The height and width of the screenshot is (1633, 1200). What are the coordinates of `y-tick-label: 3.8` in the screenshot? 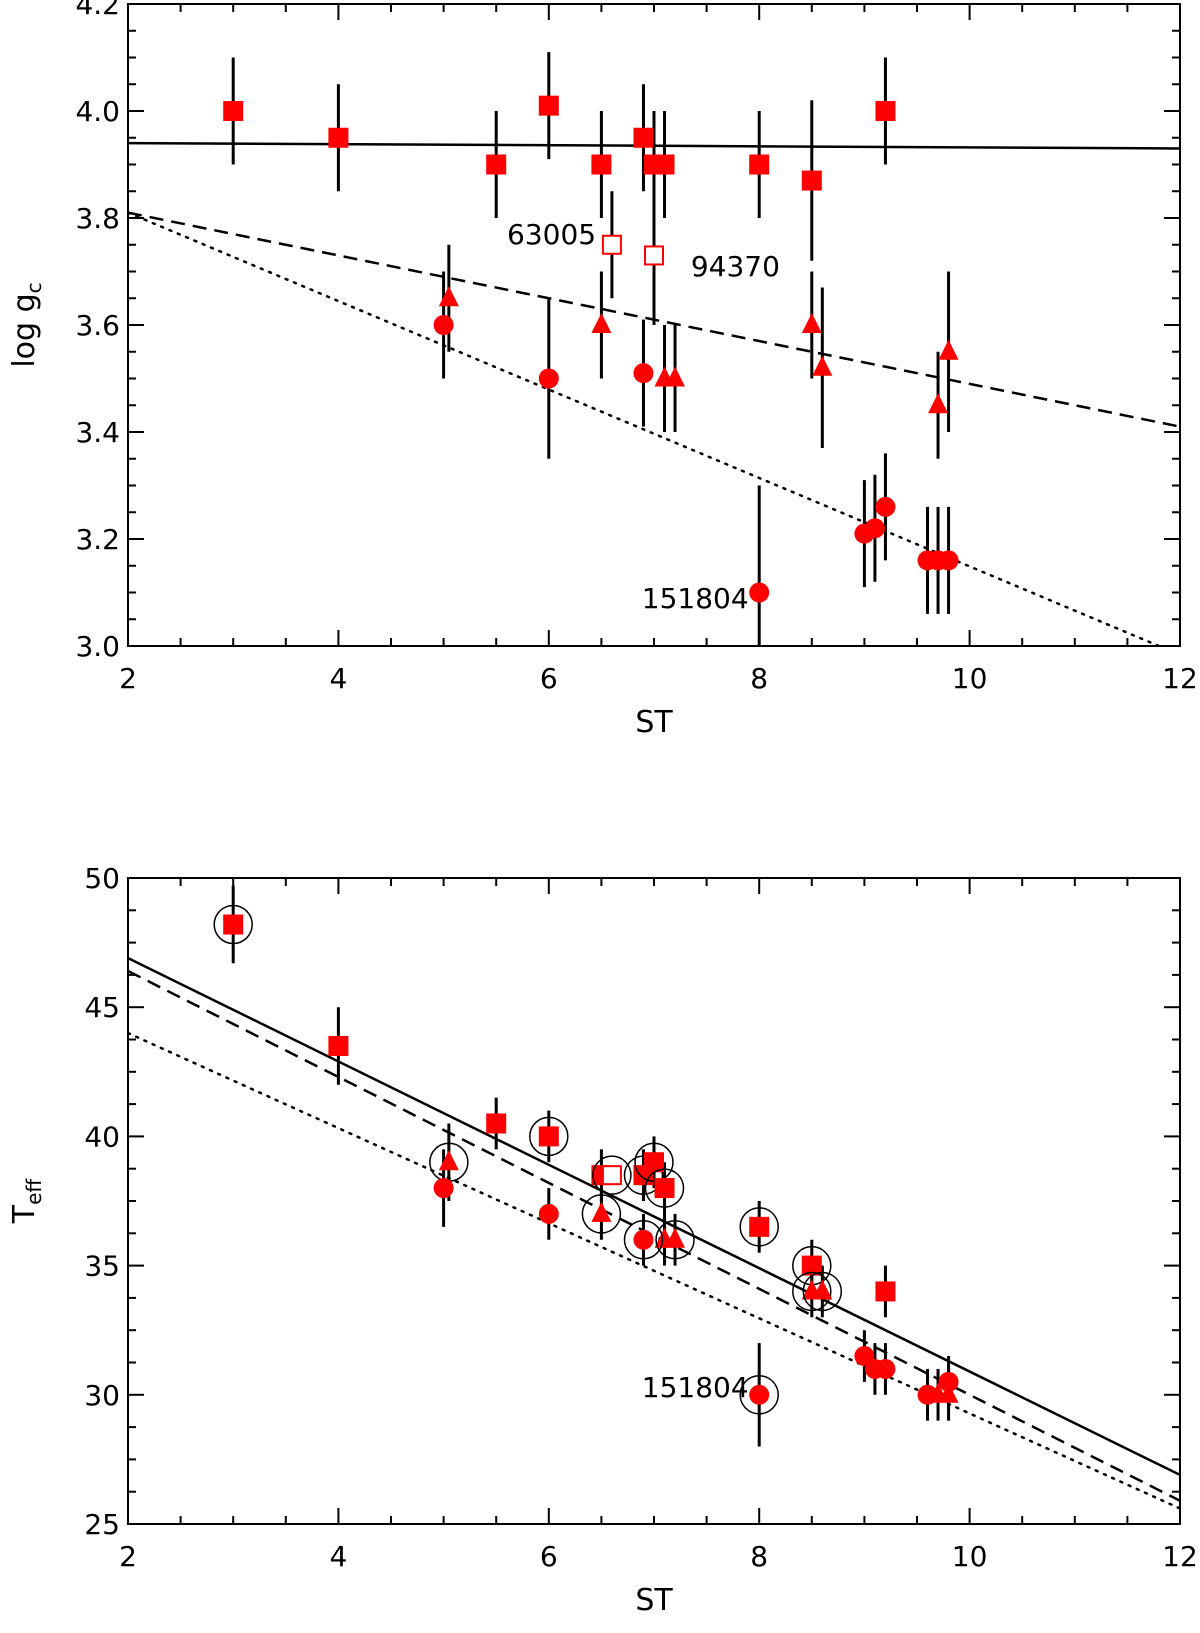 It's located at (97, 218).